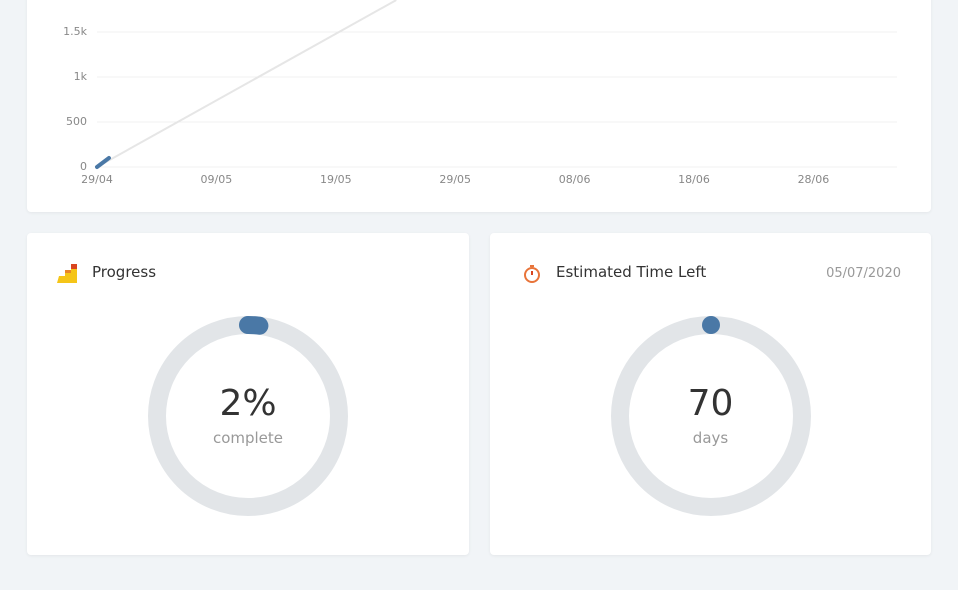 Image resolution: width=958 pixels, height=590 pixels. What do you see at coordinates (575, 179) in the screenshot?
I see `x-tick-label: 08/06` at bounding box center [575, 179].